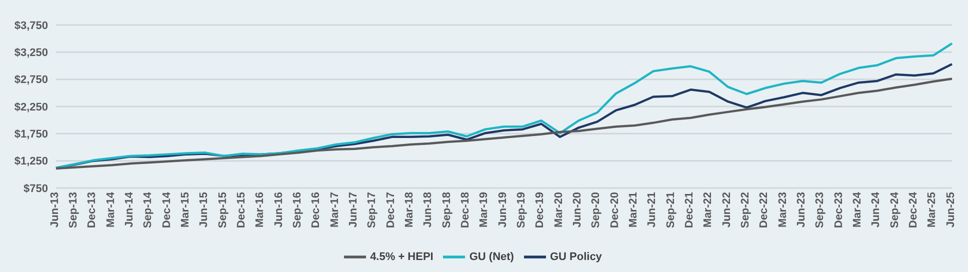 Image resolution: width=968 pixels, height=272 pixels. What do you see at coordinates (913, 209) in the screenshot?
I see `x-tick-label: Dec-24` at bounding box center [913, 209].